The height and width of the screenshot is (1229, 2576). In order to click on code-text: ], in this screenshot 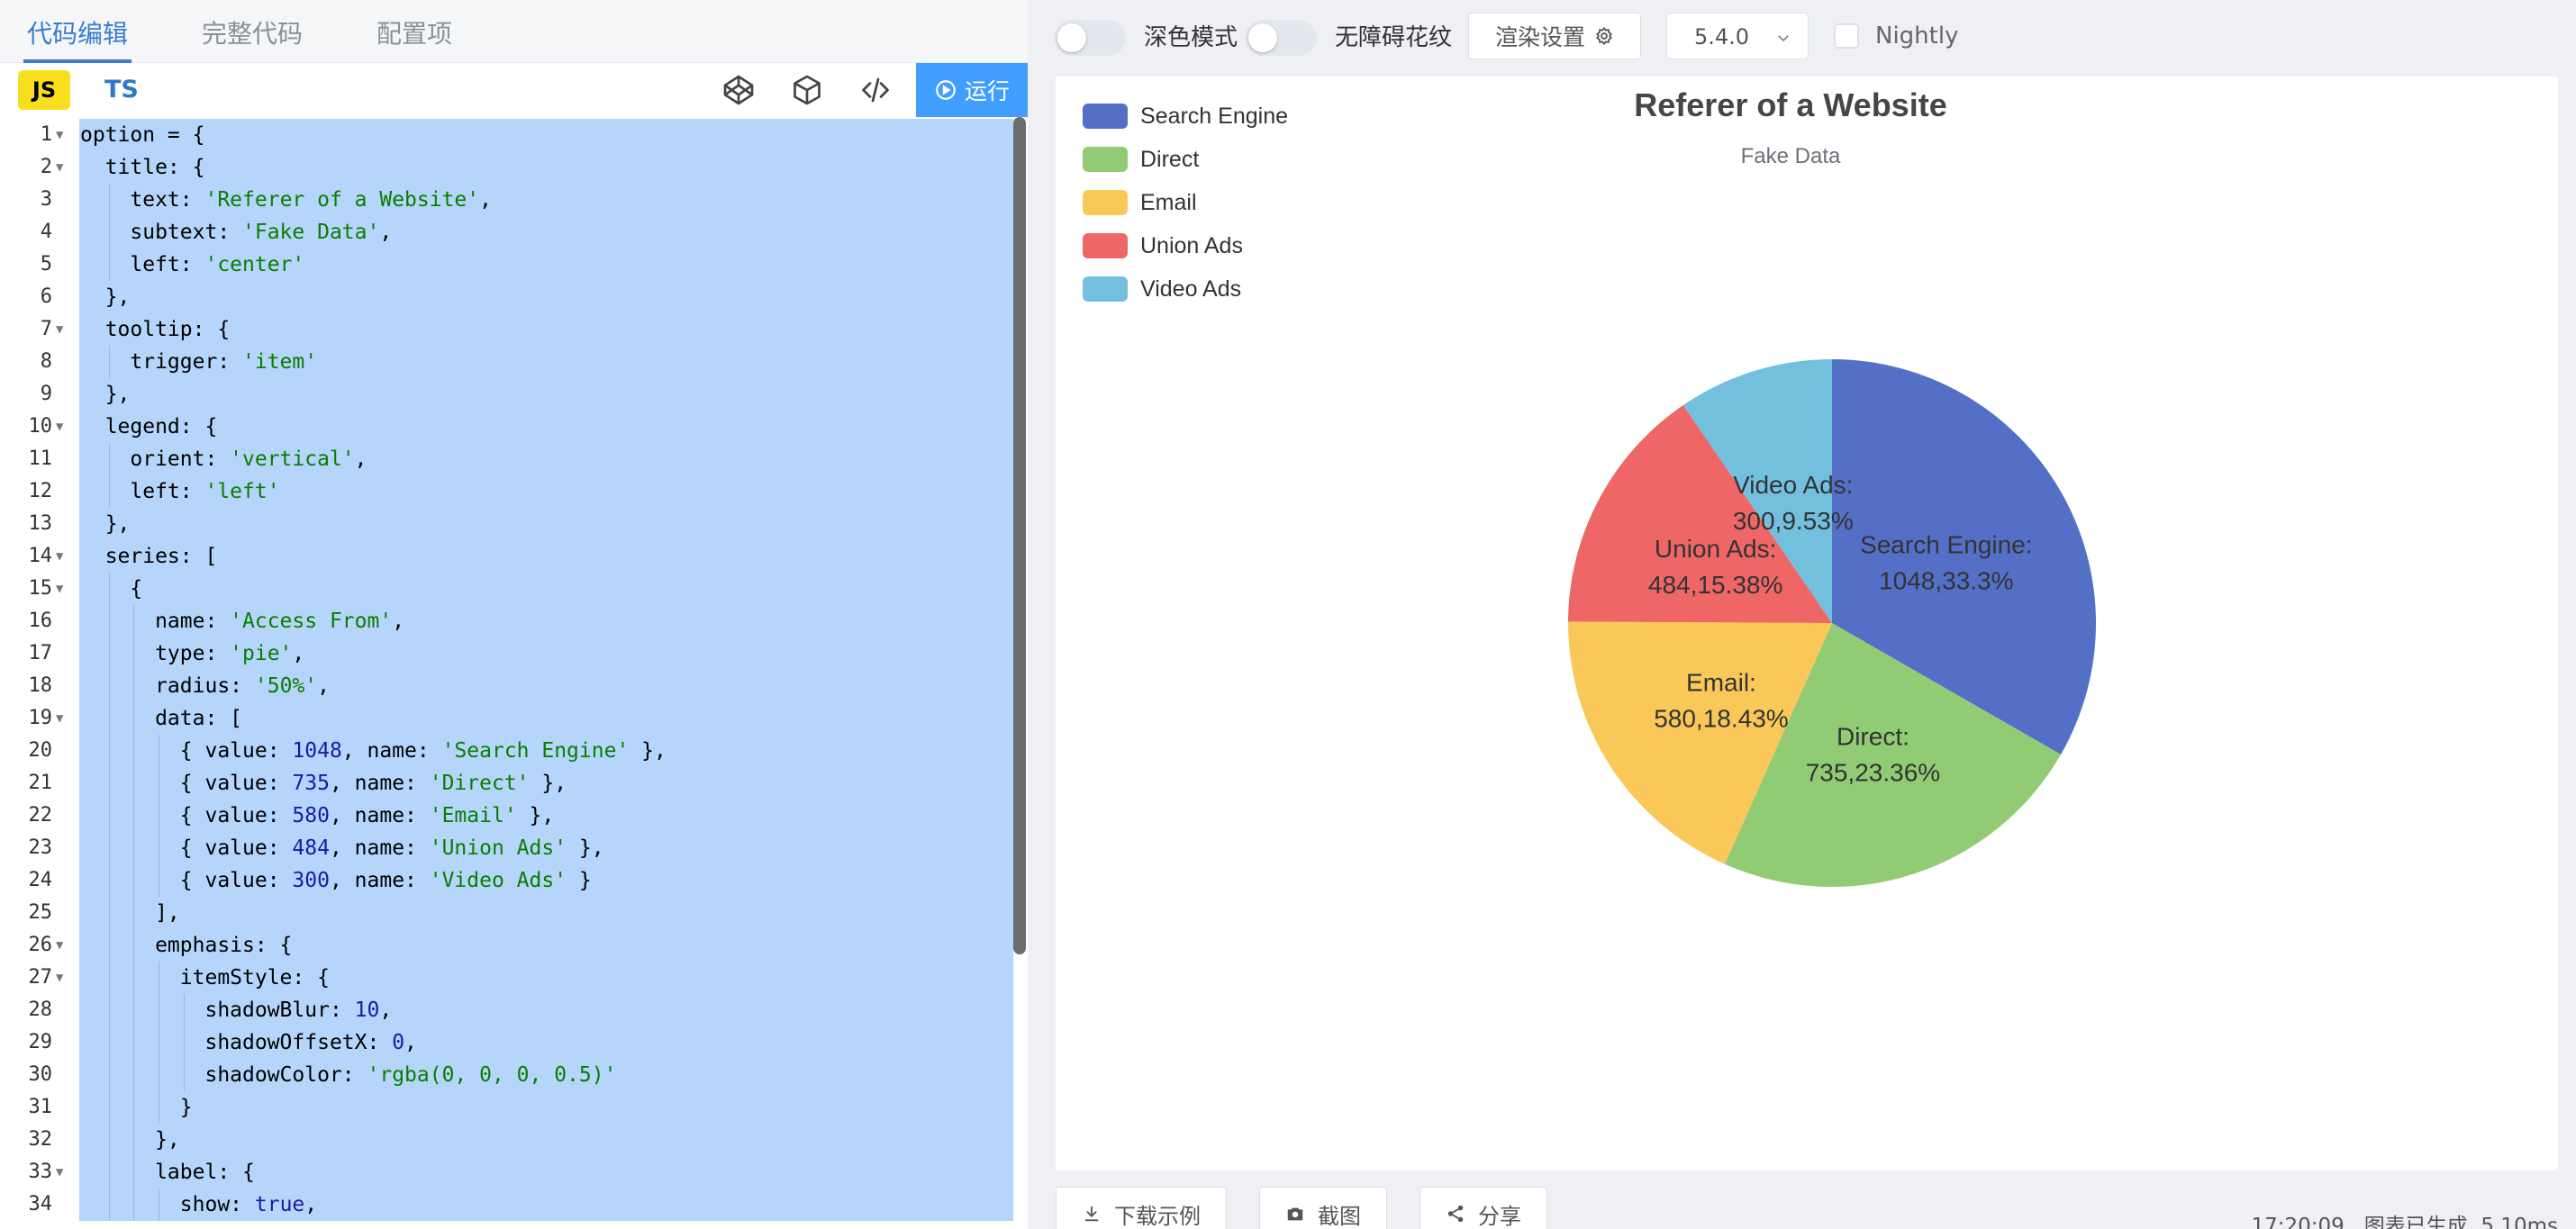, I will do `click(130, 913)`.